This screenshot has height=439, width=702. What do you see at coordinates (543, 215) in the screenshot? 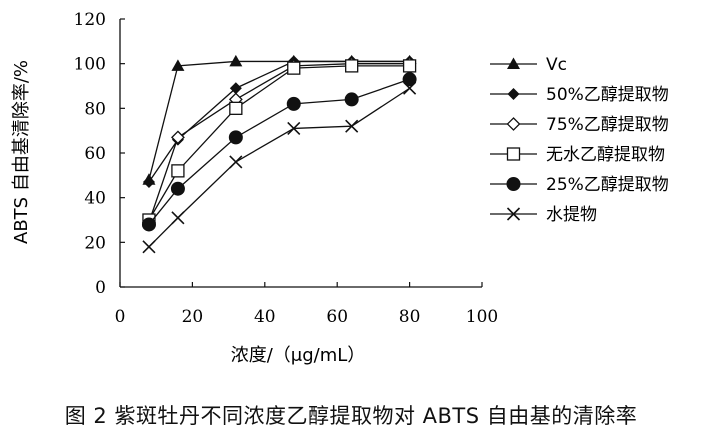
I see `legend-item: 水提物` at bounding box center [543, 215].